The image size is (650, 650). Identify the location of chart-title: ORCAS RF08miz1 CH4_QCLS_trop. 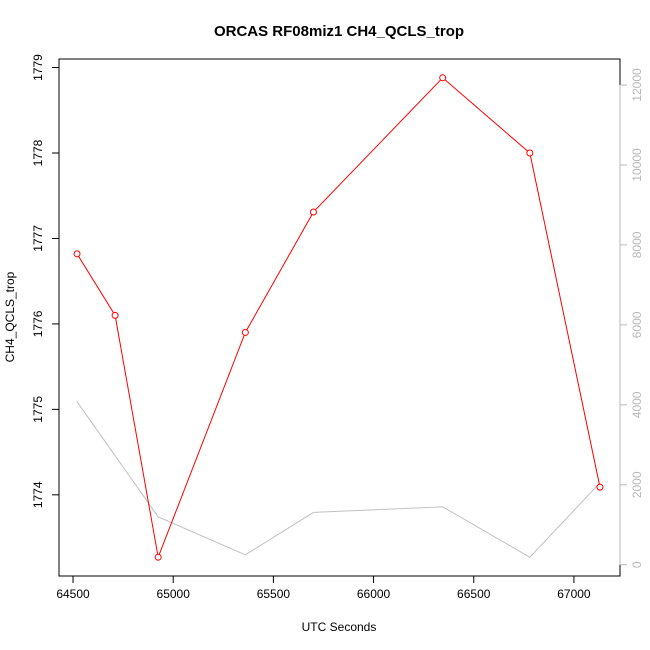
(339, 31).